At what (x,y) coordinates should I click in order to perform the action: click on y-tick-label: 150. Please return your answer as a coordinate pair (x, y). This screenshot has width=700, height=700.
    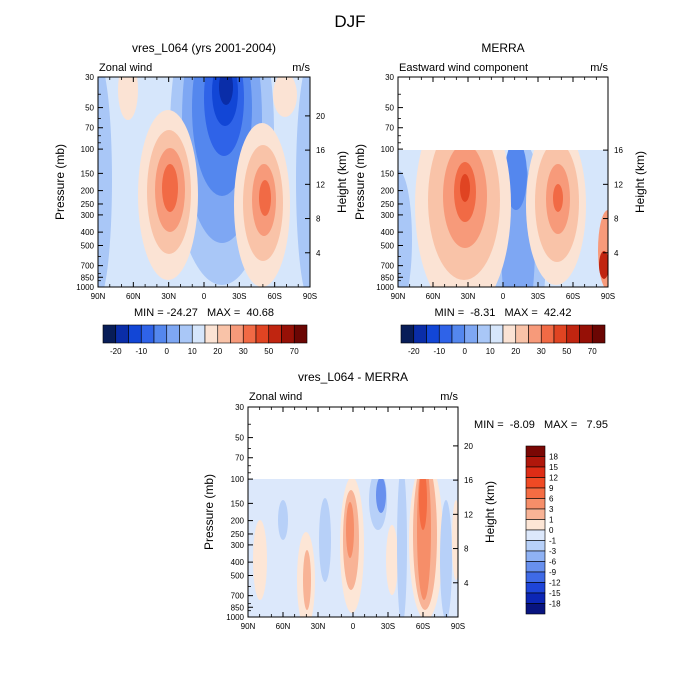
    Looking at the image, I should click on (238, 503).